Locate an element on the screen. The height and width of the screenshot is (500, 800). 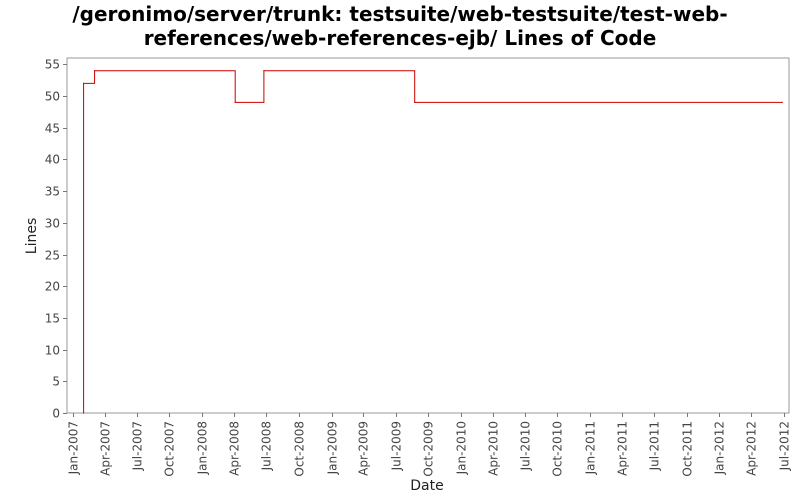
y-tick-label: 30 is located at coordinates (52, 224).